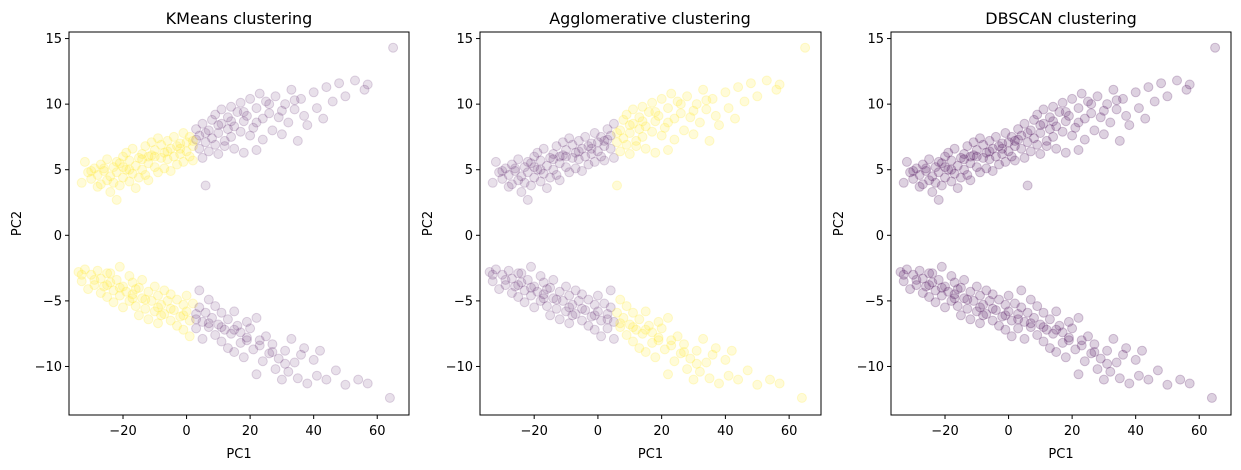 Image resolution: width=1241 pixels, height=470 pixels. Describe the element at coordinates (239, 18) in the screenshot. I see `kmeans-title: KMeans clustering` at that location.